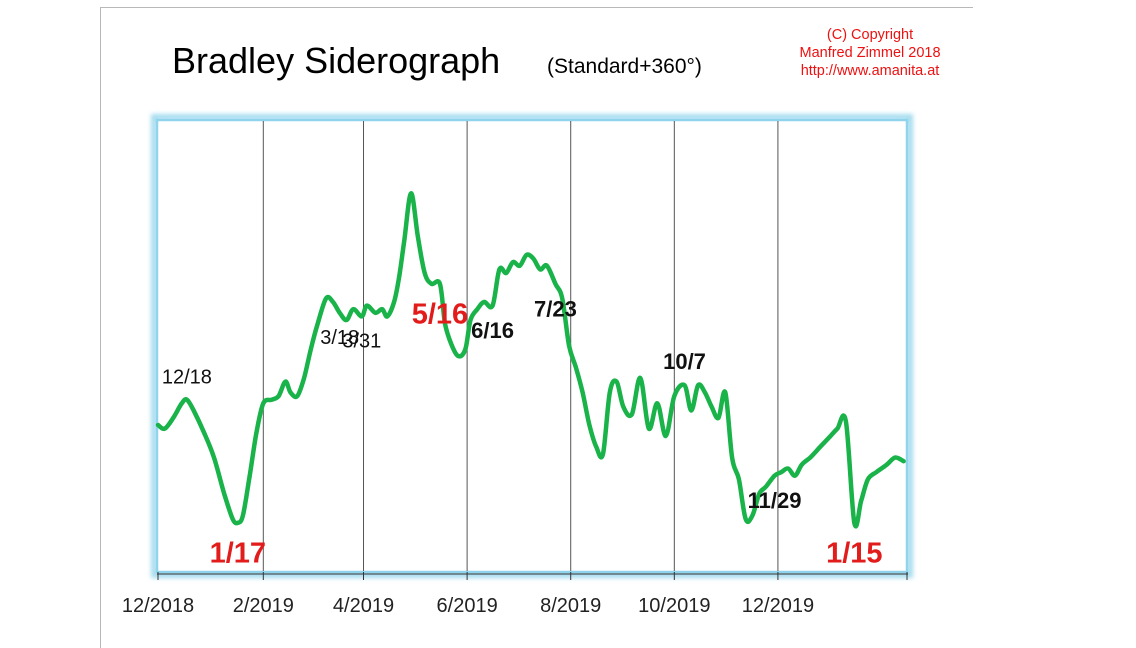 This screenshot has height=648, width=1136. What do you see at coordinates (238, 554) in the screenshot?
I see `annotation-label: 1/17` at bounding box center [238, 554].